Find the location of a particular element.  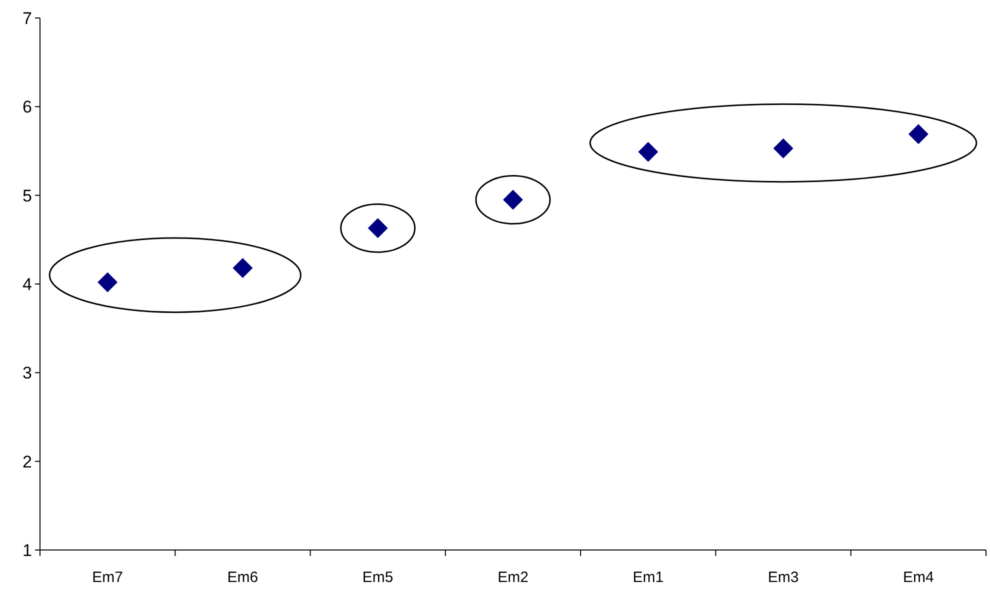

x-tick-label: Em3 is located at coordinates (783, 577).